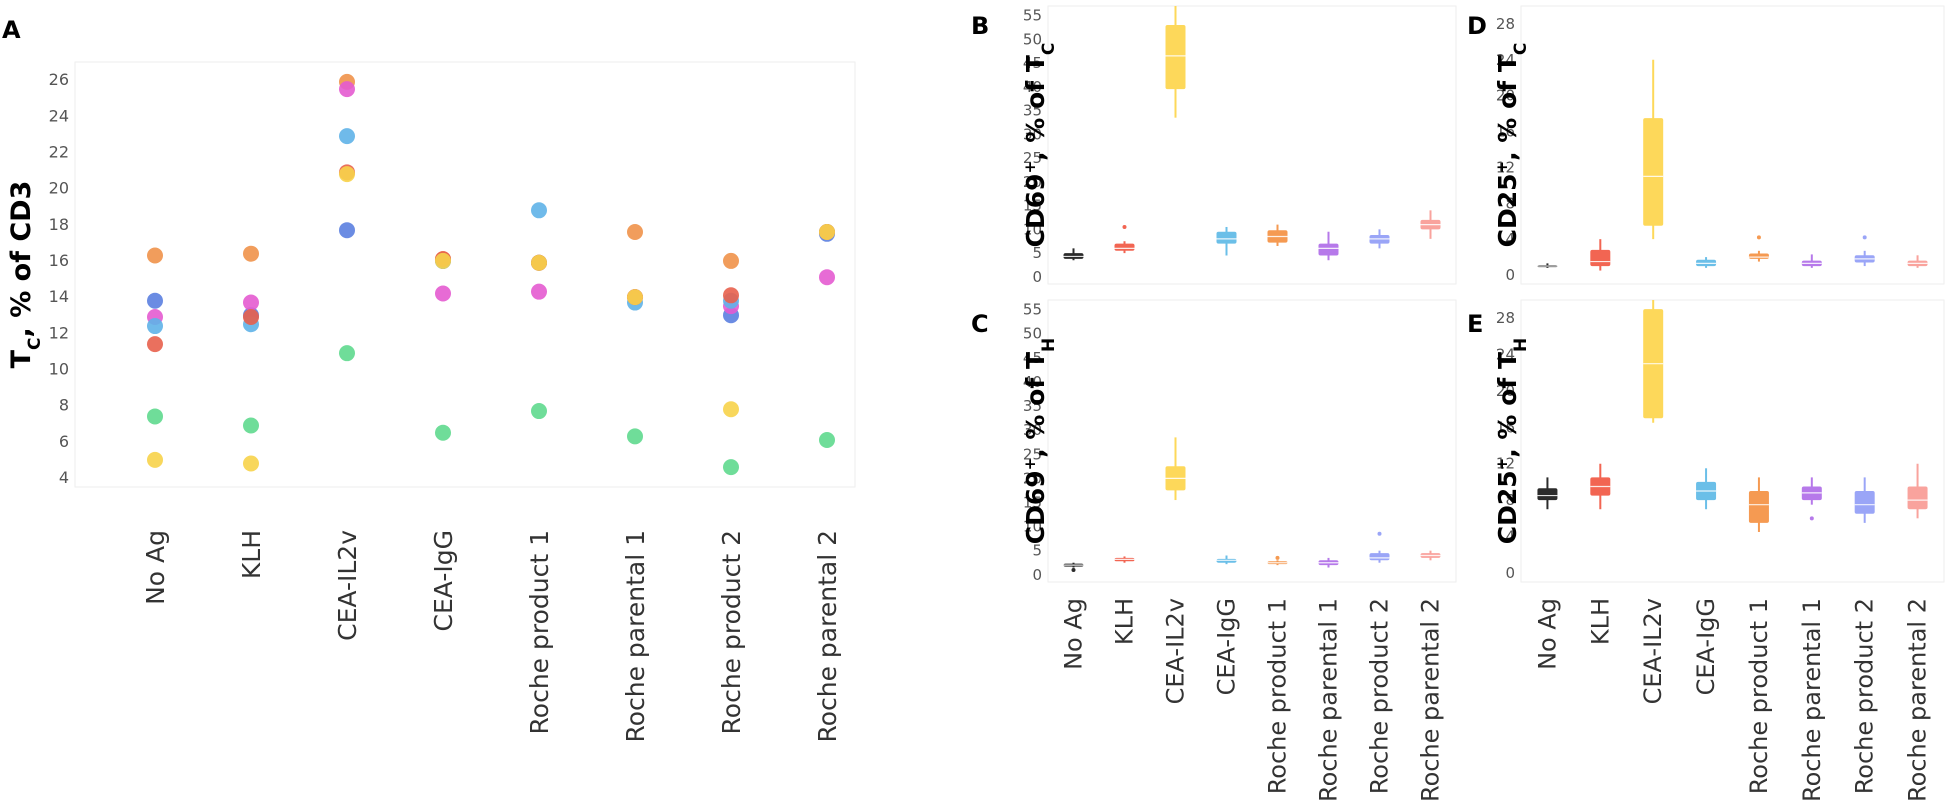 Image resolution: width=1949 pixels, height=809 pixels. Describe the element at coordinates (1032, 39) in the screenshot. I see `y-tick-label: 50` at that location.